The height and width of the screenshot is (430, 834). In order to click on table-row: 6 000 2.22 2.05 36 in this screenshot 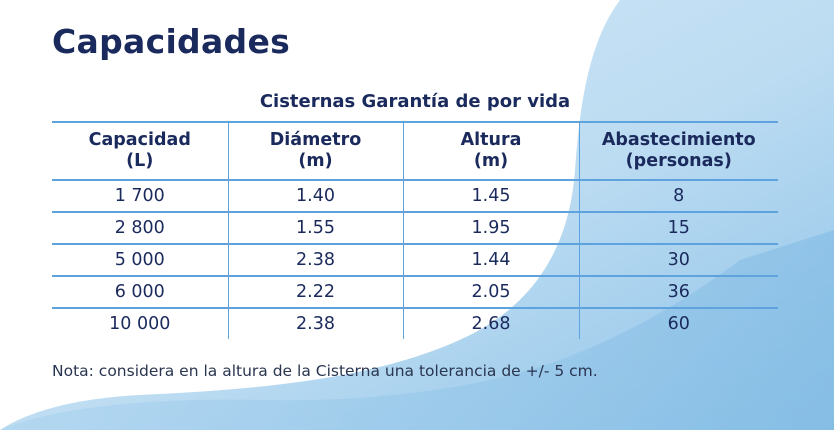, I will do `click(415, 292)`.